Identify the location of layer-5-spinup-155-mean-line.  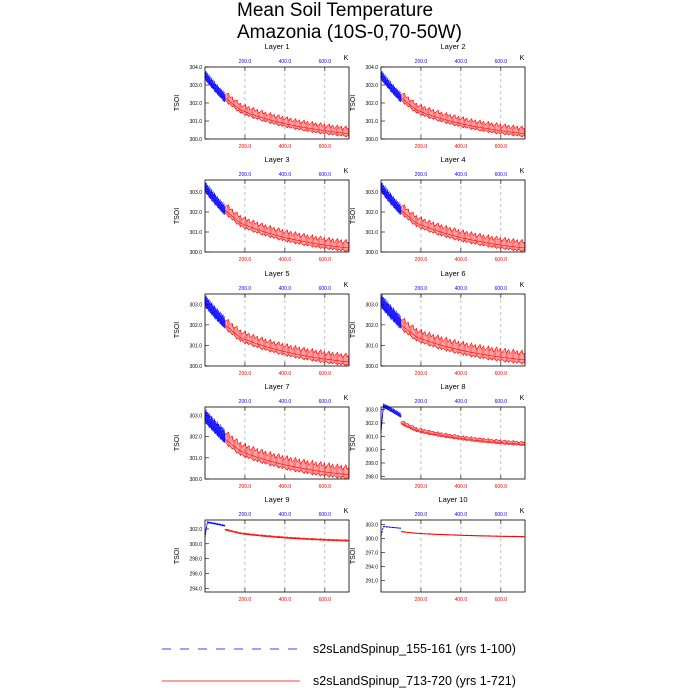
(215, 314).